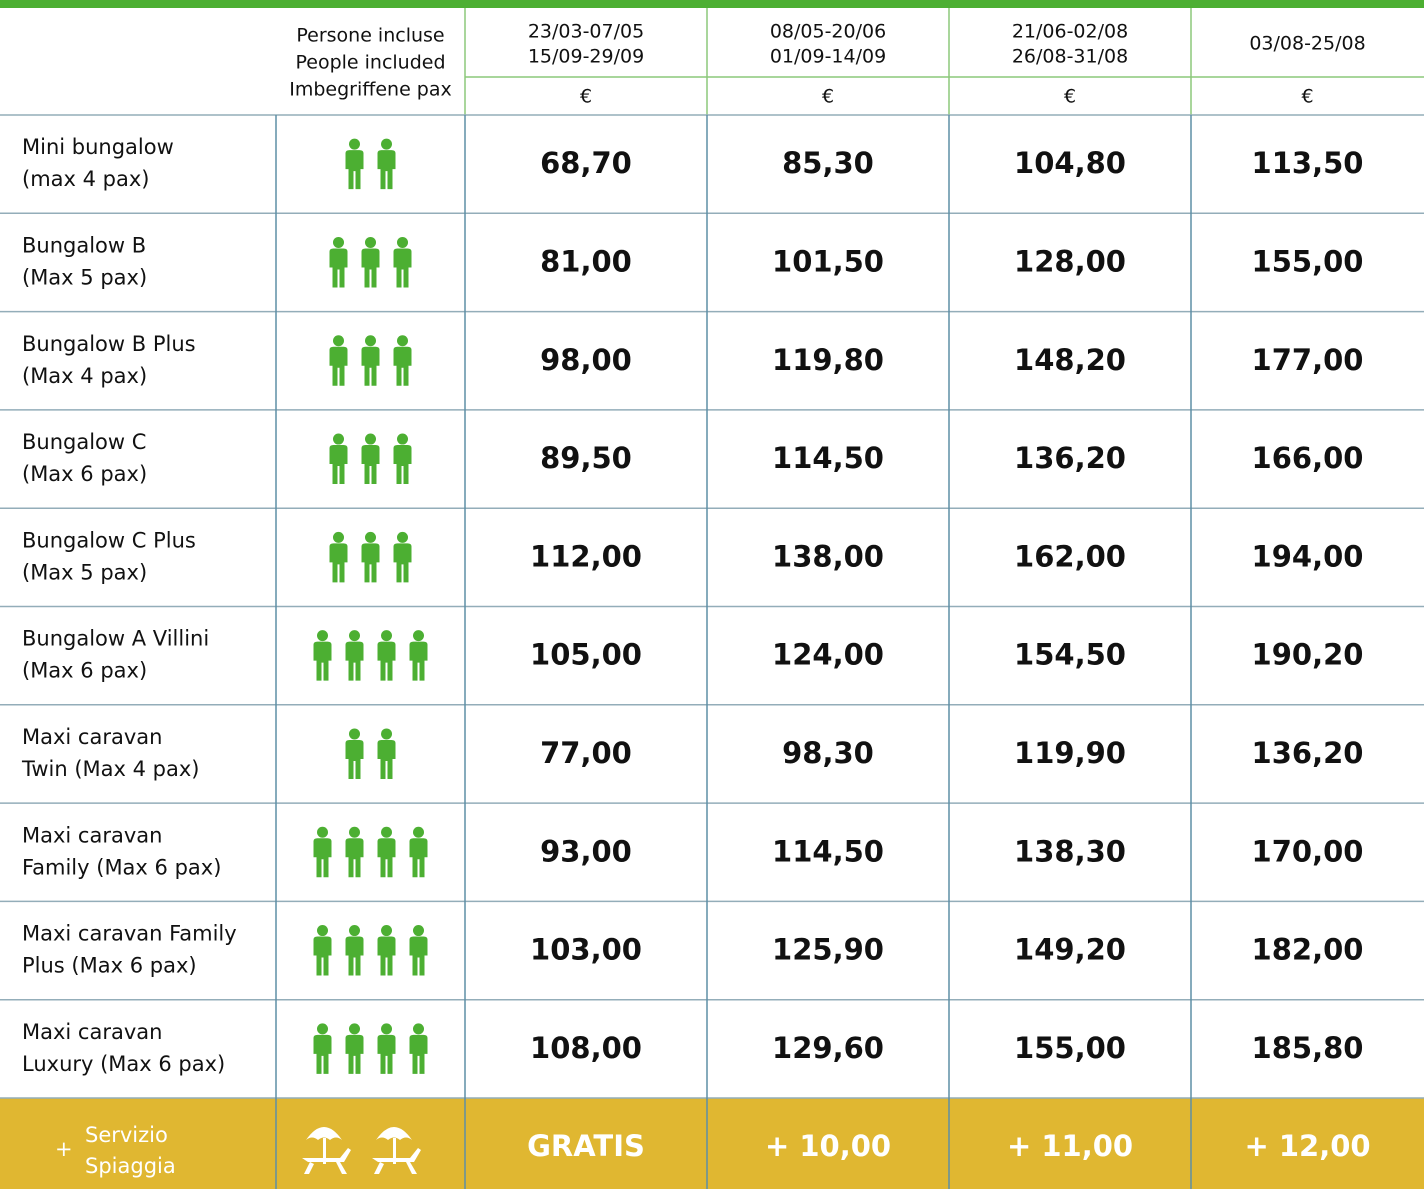 This screenshot has height=1189, width=1424. What do you see at coordinates (110, 769) in the screenshot?
I see `row-name: Twin (Max 4 pax)` at bounding box center [110, 769].